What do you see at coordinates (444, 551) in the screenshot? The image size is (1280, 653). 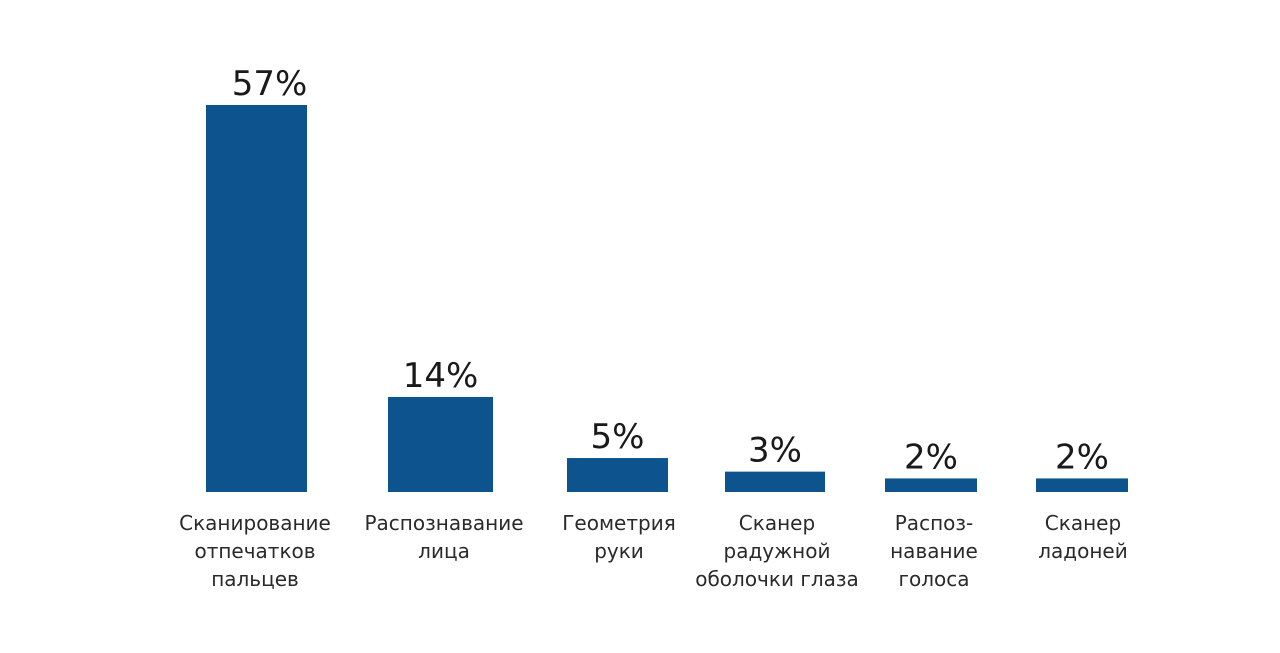 I see `category-label-line: лица` at bounding box center [444, 551].